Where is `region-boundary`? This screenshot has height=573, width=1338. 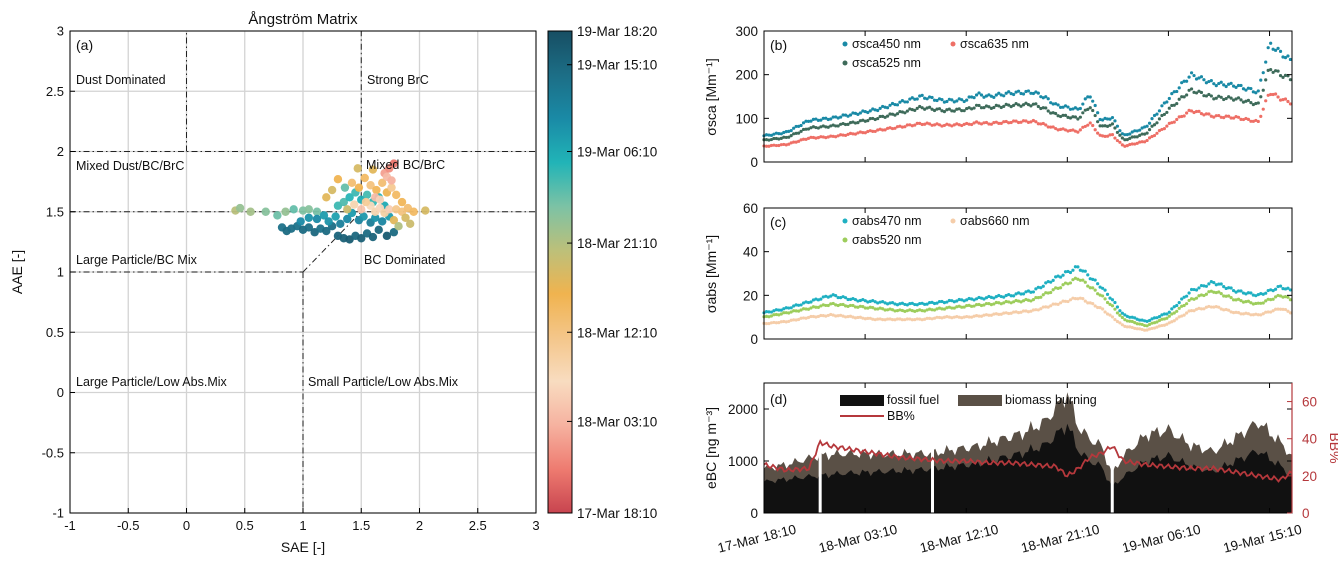 region-boundary is located at coordinates (332, 242).